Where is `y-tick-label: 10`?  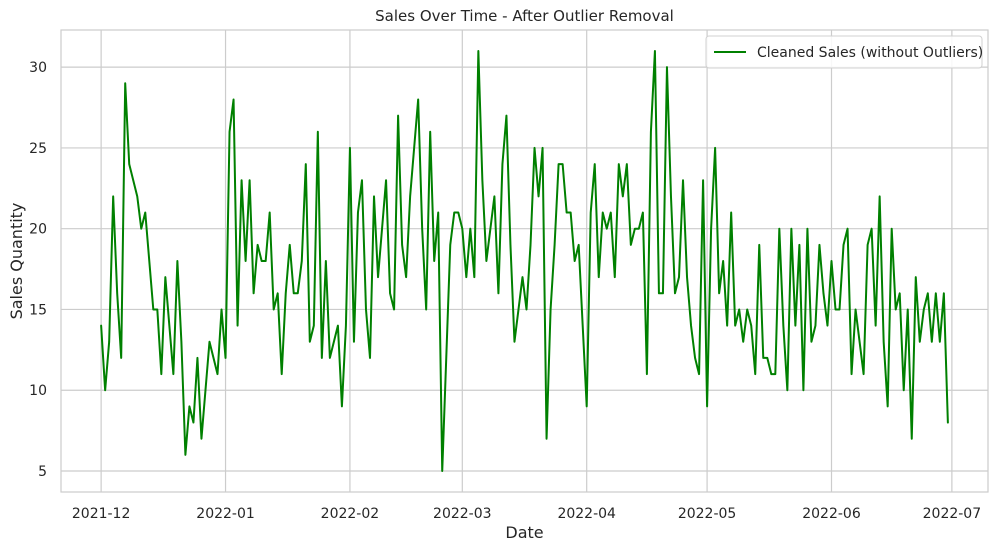 y-tick-label: 10 is located at coordinates (38, 391).